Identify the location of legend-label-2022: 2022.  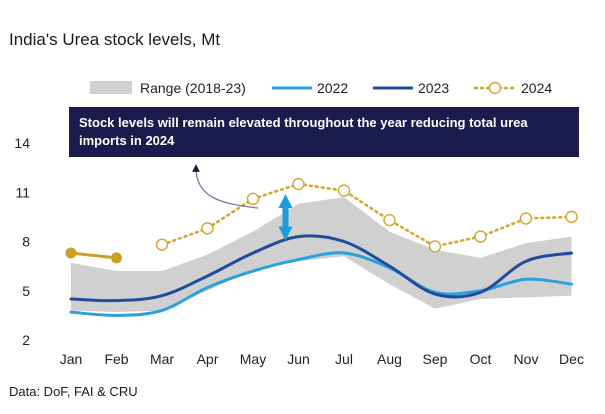
(332, 88).